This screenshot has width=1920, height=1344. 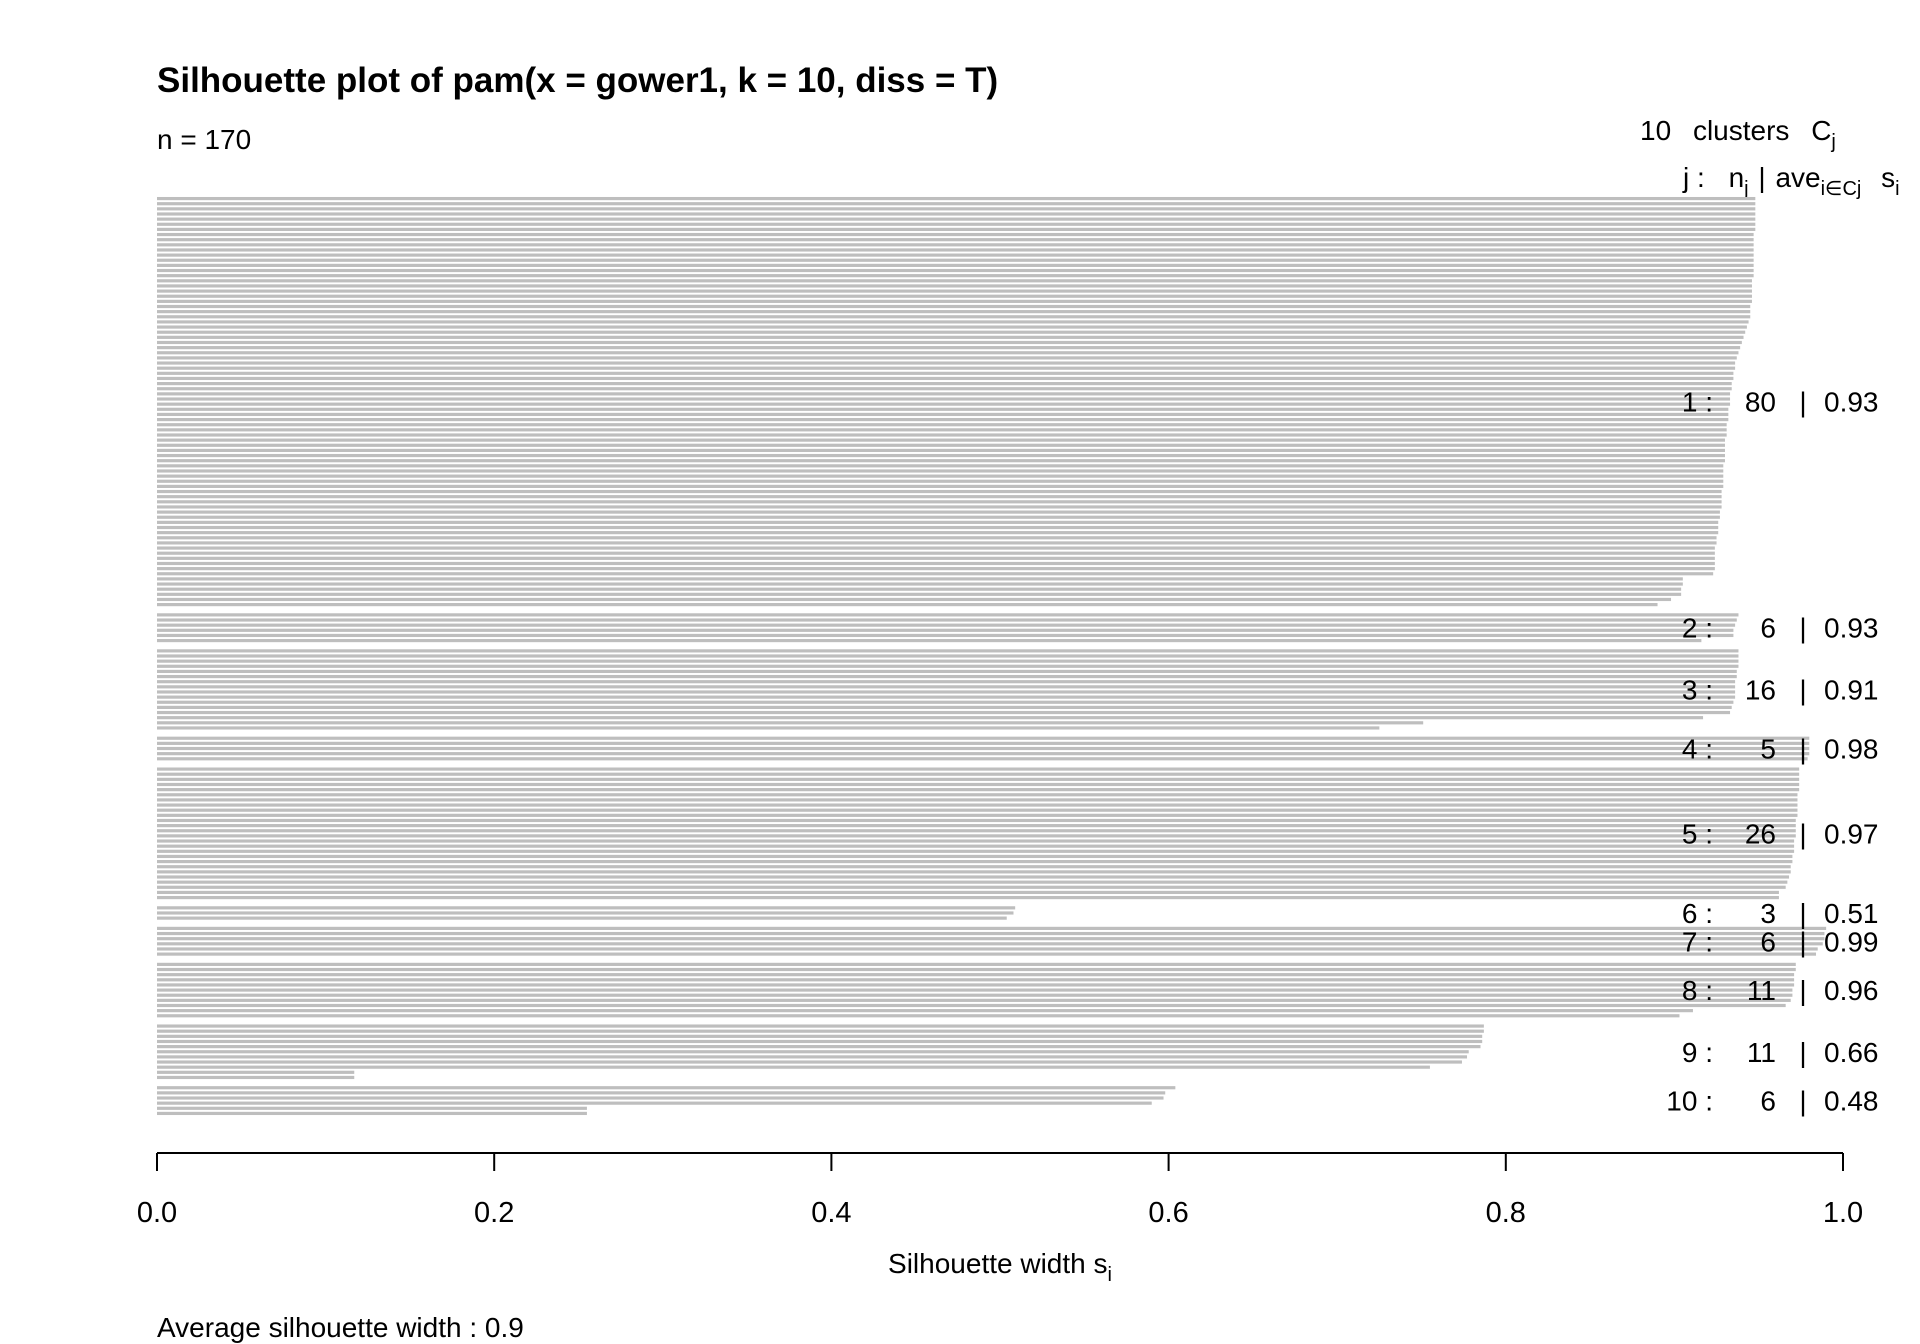 I want to click on column-j: j :, so click(x=1693, y=177).